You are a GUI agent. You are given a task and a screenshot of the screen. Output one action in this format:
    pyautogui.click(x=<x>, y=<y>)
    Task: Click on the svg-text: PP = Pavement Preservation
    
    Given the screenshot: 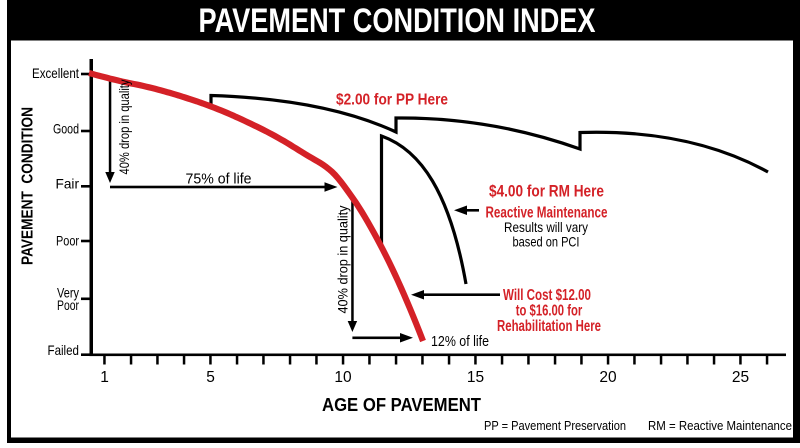 What is the action you would take?
    pyautogui.click(x=555, y=426)
    